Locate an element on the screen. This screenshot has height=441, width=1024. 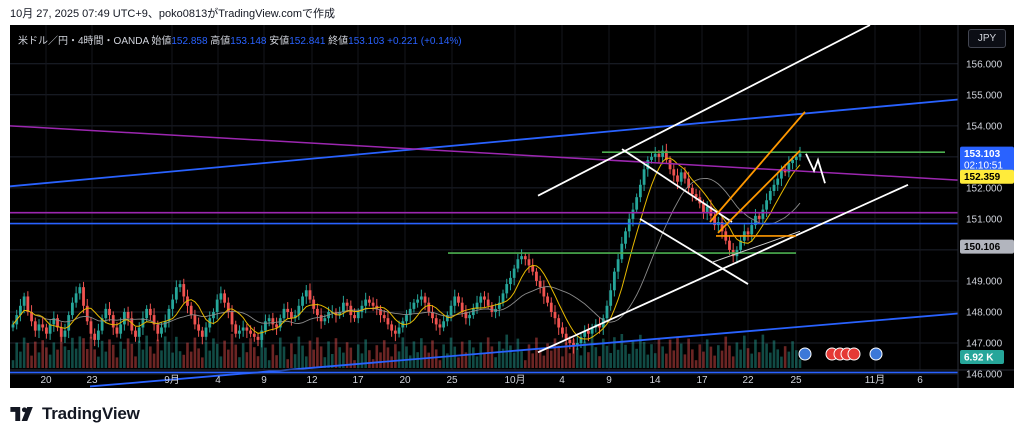
blue-trend-line is located at coordinates (524, 350).